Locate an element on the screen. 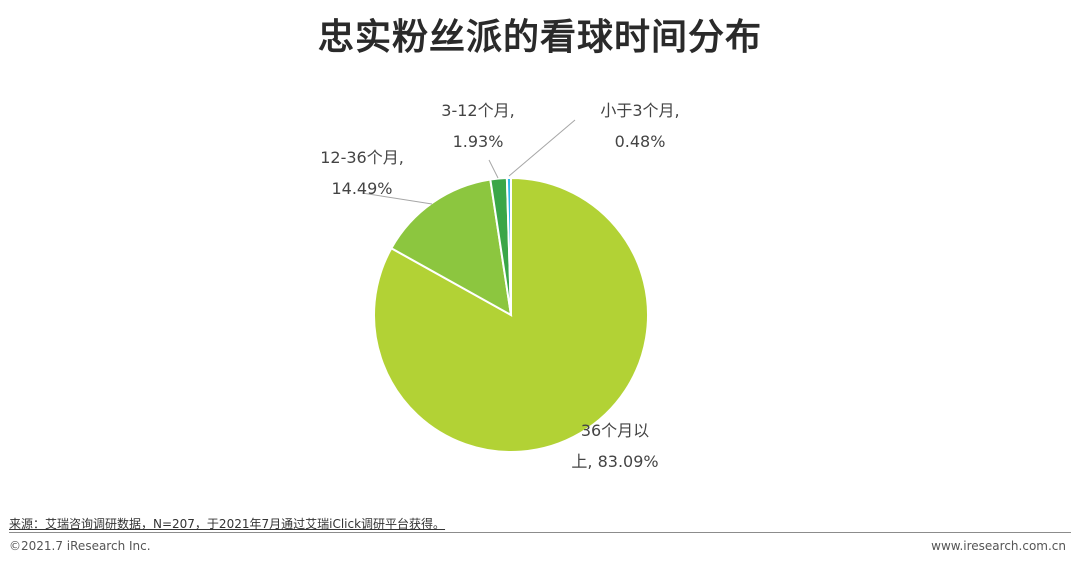  slice-label-1: 36个月以上, 83.09% is located at coordinates (614, 446).